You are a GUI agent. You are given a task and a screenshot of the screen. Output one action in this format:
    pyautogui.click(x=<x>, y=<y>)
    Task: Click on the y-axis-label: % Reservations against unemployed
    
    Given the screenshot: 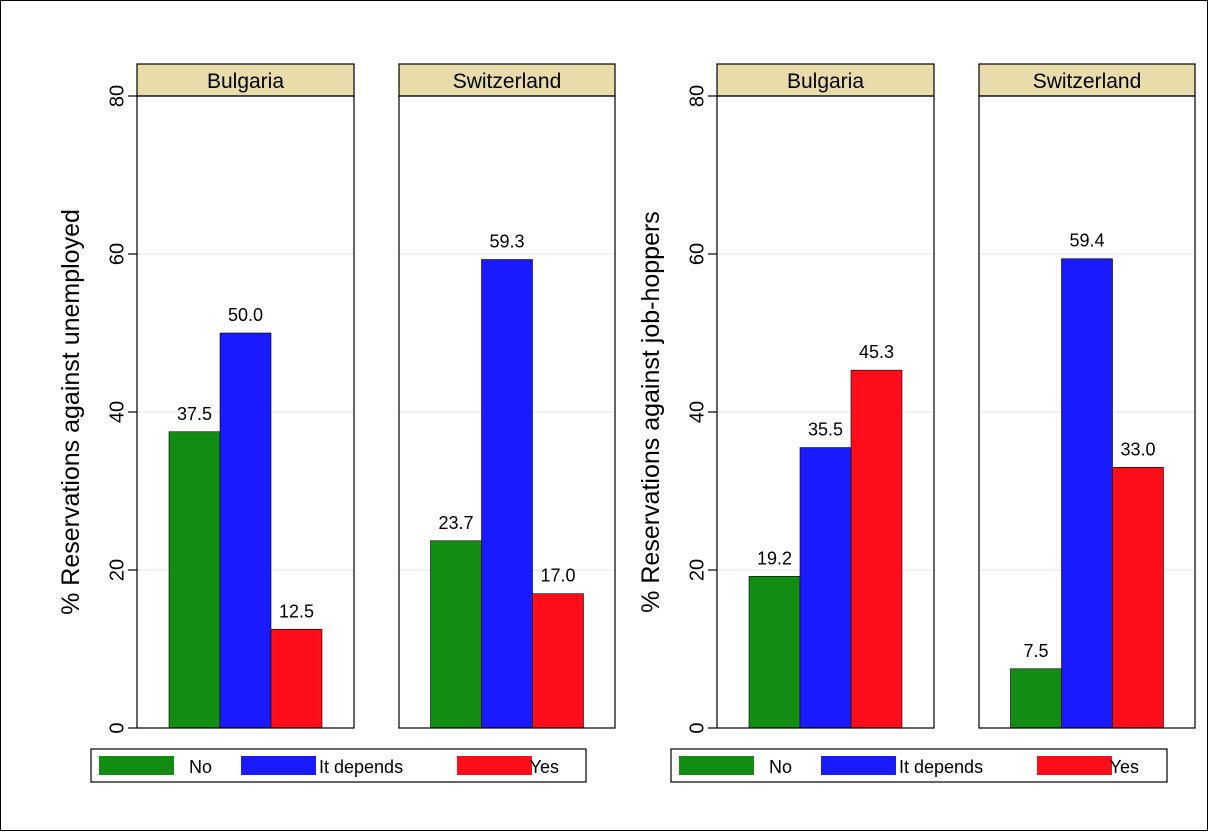 What is the action you would take?
    pyautogui.click(x=71, y=412)
    